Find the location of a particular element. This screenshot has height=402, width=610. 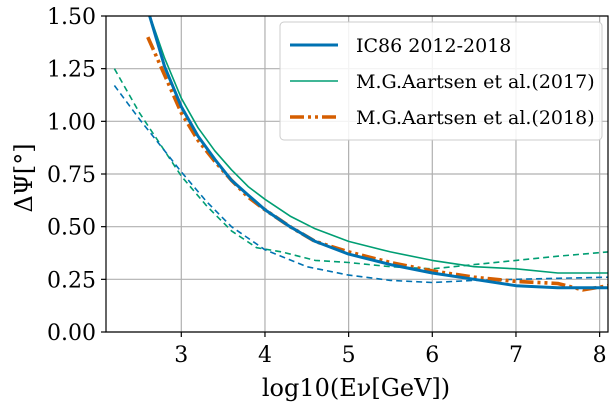

y-tick-label: 0.00 is located at coordinates (71, 333).